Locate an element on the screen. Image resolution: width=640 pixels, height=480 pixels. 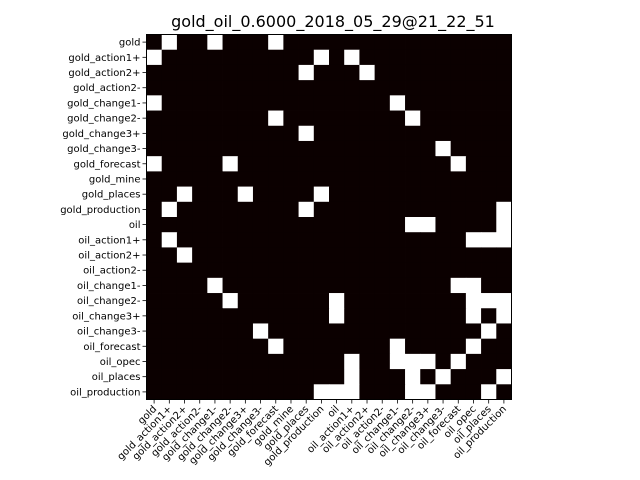
y-tick-label: gold_action1+ is located at coordinates (104, 58).